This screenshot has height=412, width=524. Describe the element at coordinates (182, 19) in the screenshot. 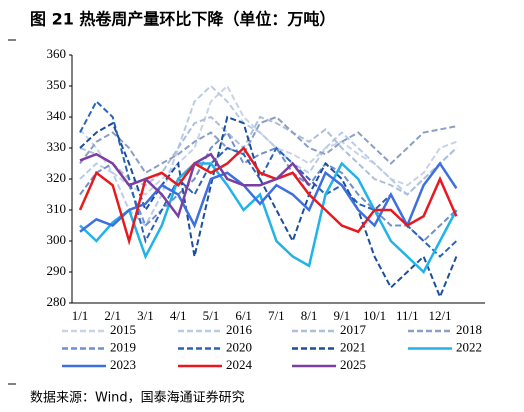

I see `chart-title: 图 21 热卷周产量环比下降（单位：万吨）` at that location.